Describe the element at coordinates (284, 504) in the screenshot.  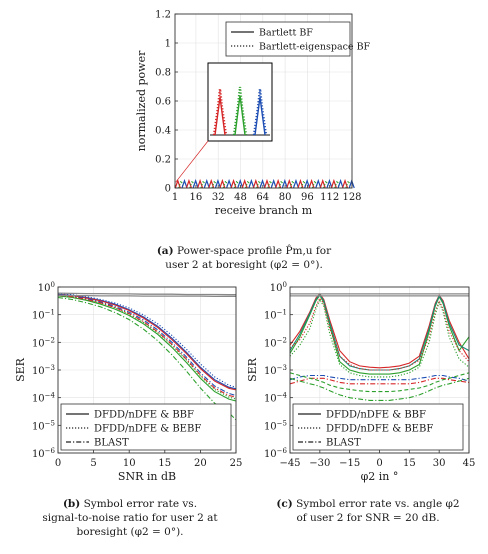
I see `caption-c-tag: (c)` at that location.